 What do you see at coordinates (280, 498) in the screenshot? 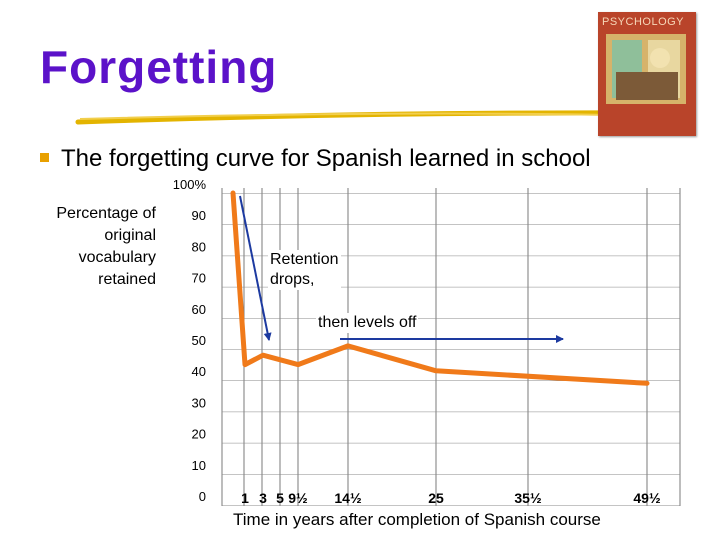
I see `x-tick-label: 5` at bounding box center [280, 498].